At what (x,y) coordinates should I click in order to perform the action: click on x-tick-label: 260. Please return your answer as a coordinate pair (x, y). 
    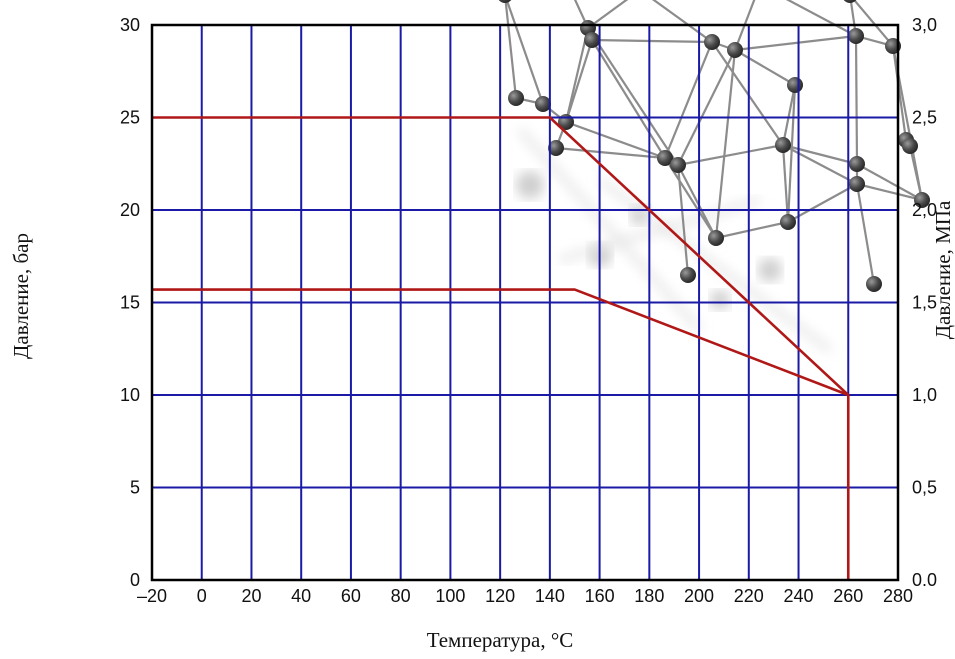
    Looking at the image, I should click on (848, 596).